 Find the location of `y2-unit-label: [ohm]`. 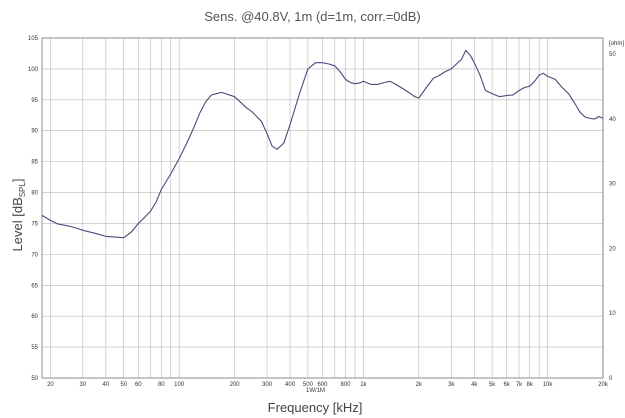

y2-unit-label: [ohm] is located at coordinates (616, 44).